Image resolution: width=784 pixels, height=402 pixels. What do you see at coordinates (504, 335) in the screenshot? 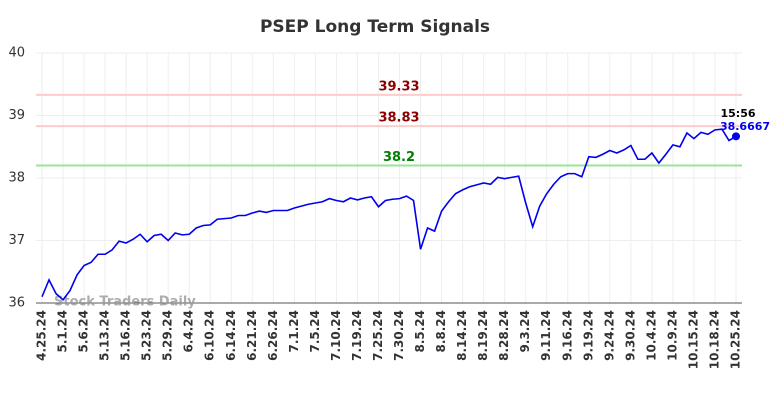
I see `x-tick-label: 8.28.24` at bounding box center [504, 335].